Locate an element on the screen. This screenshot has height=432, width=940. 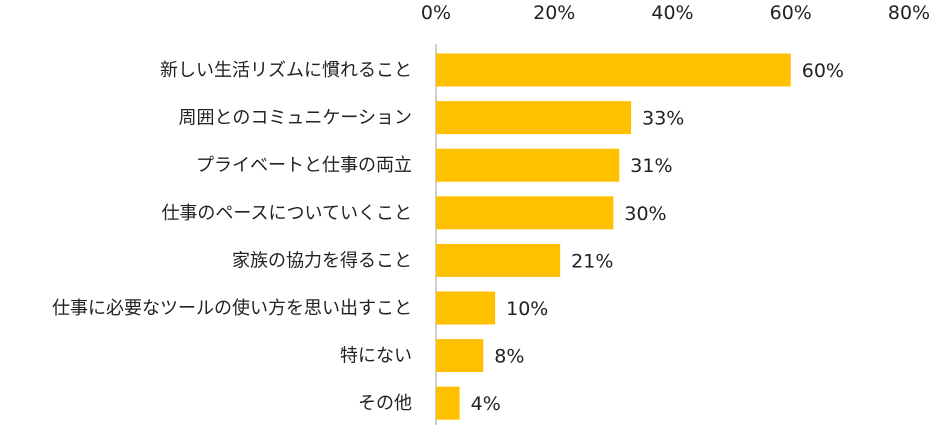
x-tick-label: 20% is located at coordinates (554, 13).